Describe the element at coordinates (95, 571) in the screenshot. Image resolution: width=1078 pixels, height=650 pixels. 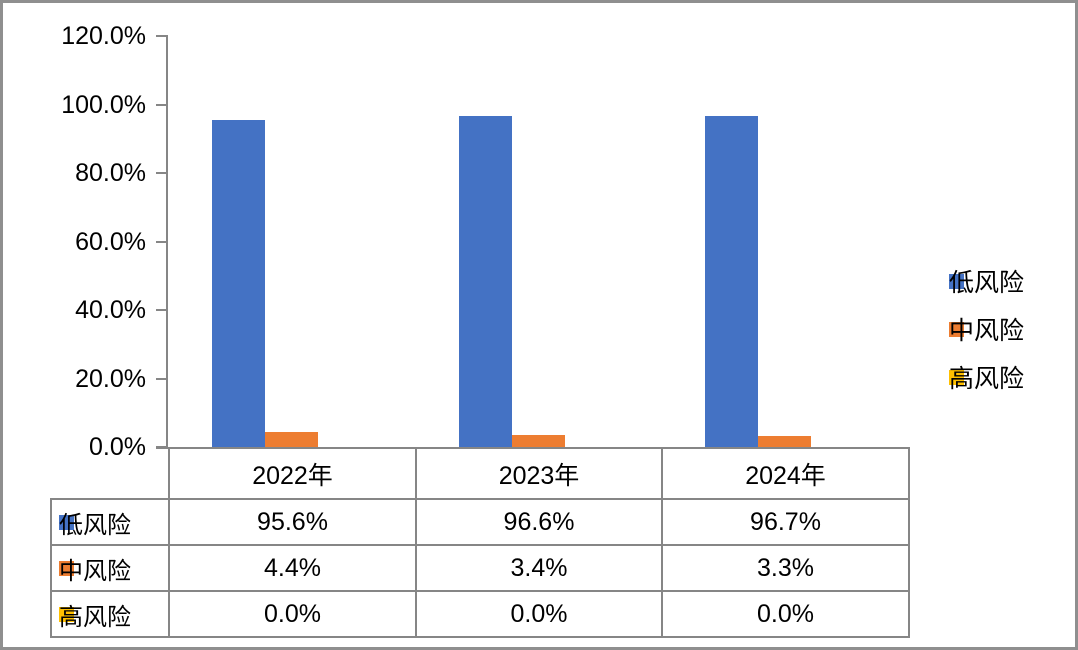
I see `series-name-label: 中风险` at that location.